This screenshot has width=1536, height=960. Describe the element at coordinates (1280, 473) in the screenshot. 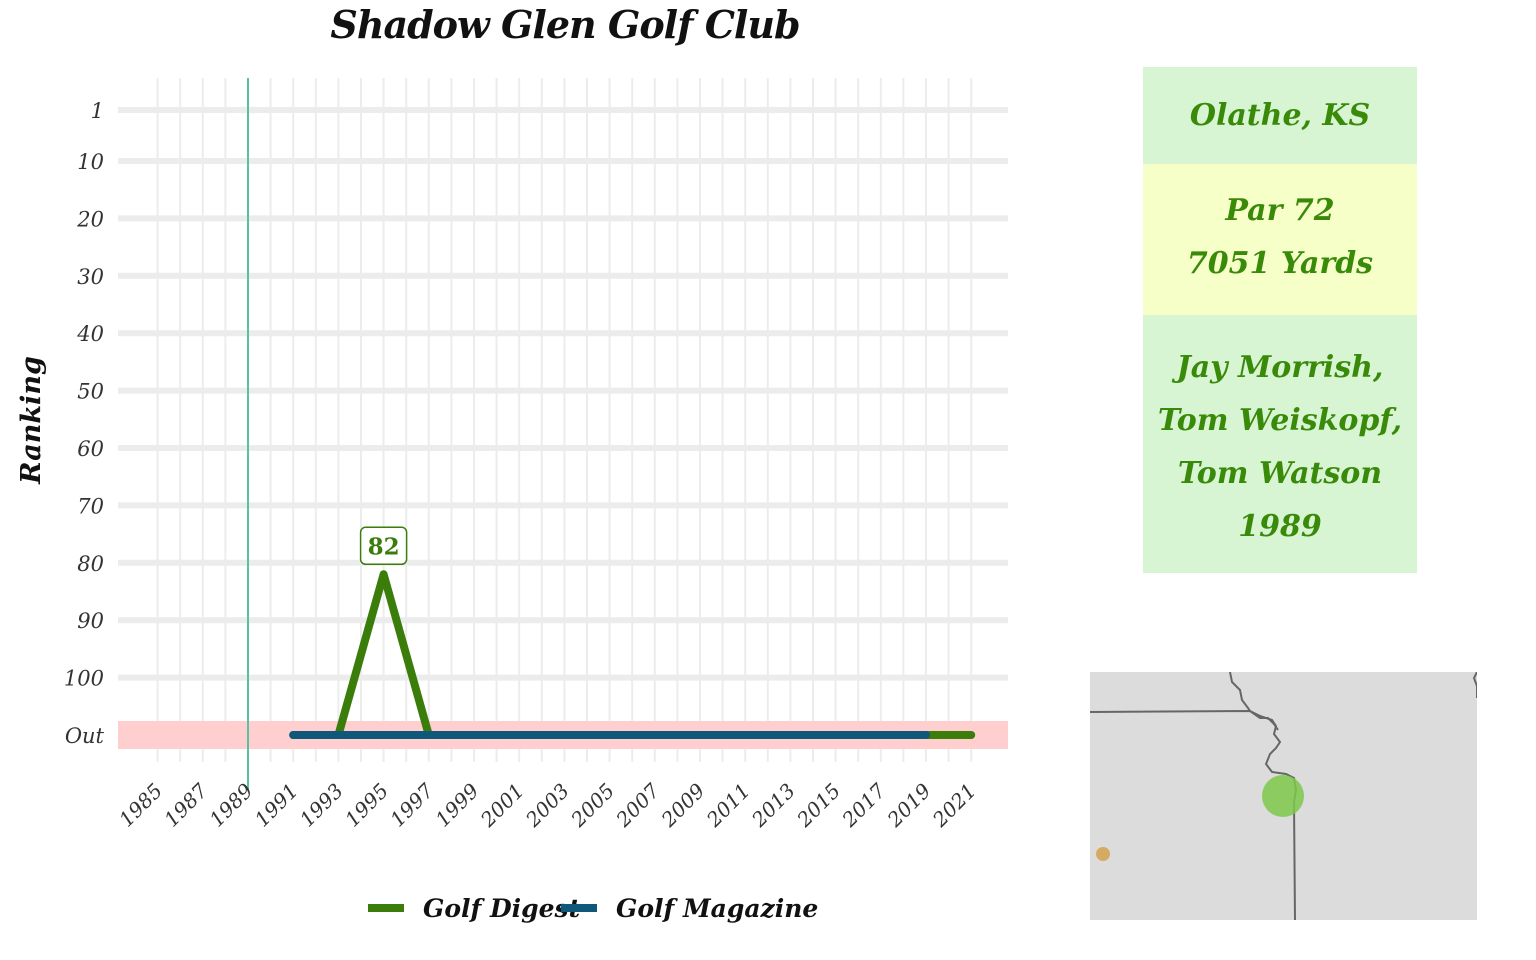

I see `architect-3: Tom Watson` at that location.